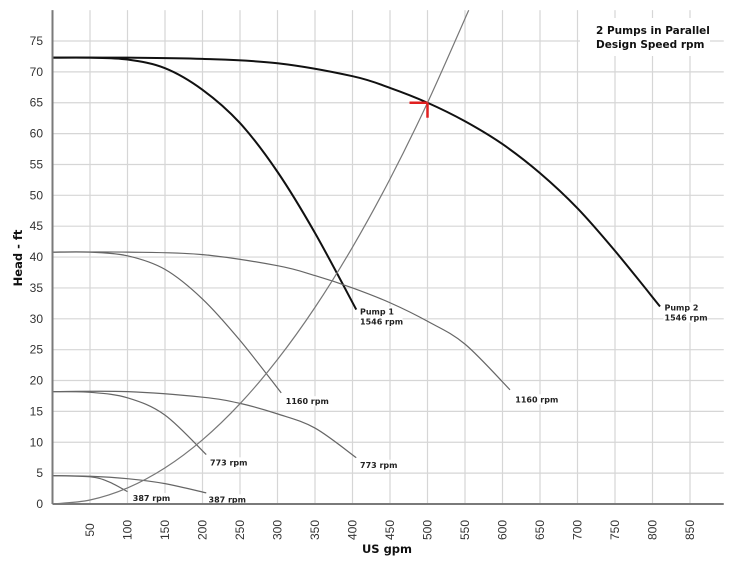 The width and height of the screenshot is (750, 563). What do you see at coordinates (240, 530) in the screenshot?
I see `x-tick-label: 250` at bounding box center [240, 530].